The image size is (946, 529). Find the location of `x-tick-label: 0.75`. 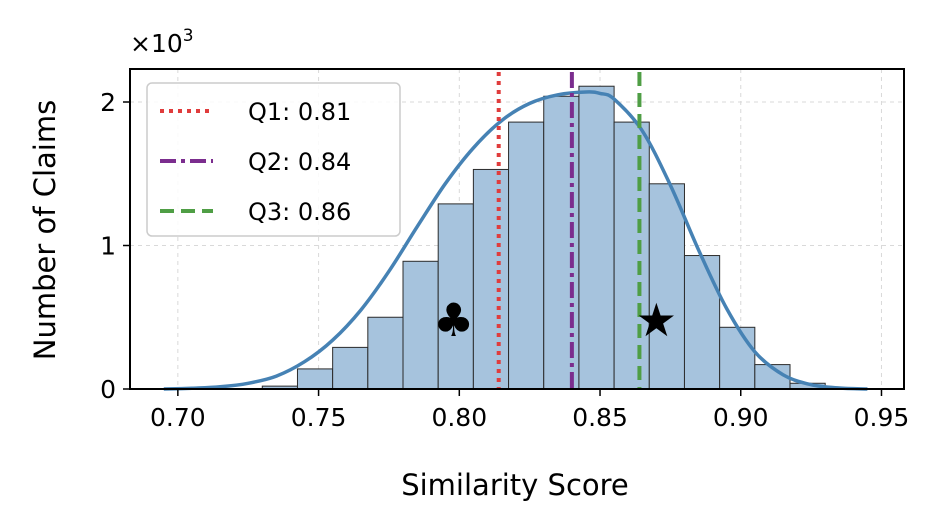

x-tick-label: 0.75 is located at coordinates (319, 417).